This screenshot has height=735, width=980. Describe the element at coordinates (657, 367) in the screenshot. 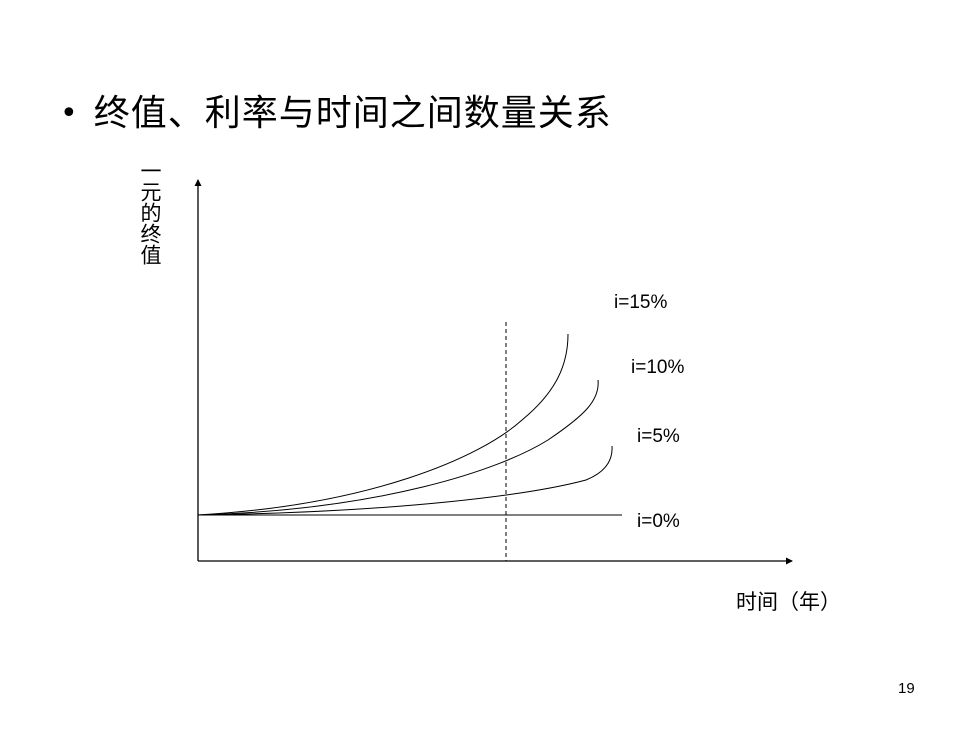

I see `curve-label-i-10: i=10%` at that location.